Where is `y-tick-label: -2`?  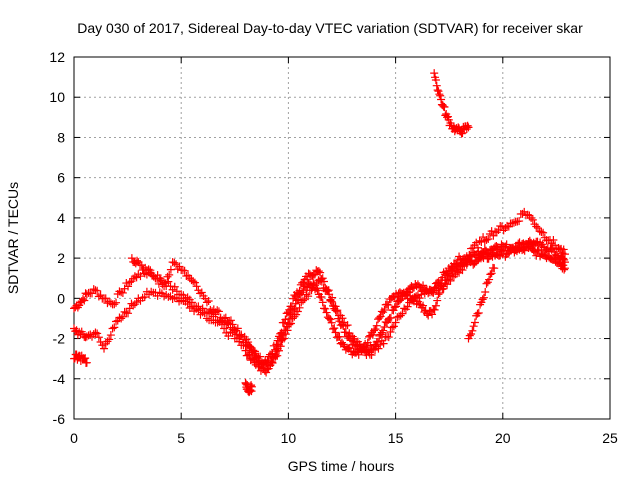 y-tick-label: -2 is located at coordinates (59, 339).